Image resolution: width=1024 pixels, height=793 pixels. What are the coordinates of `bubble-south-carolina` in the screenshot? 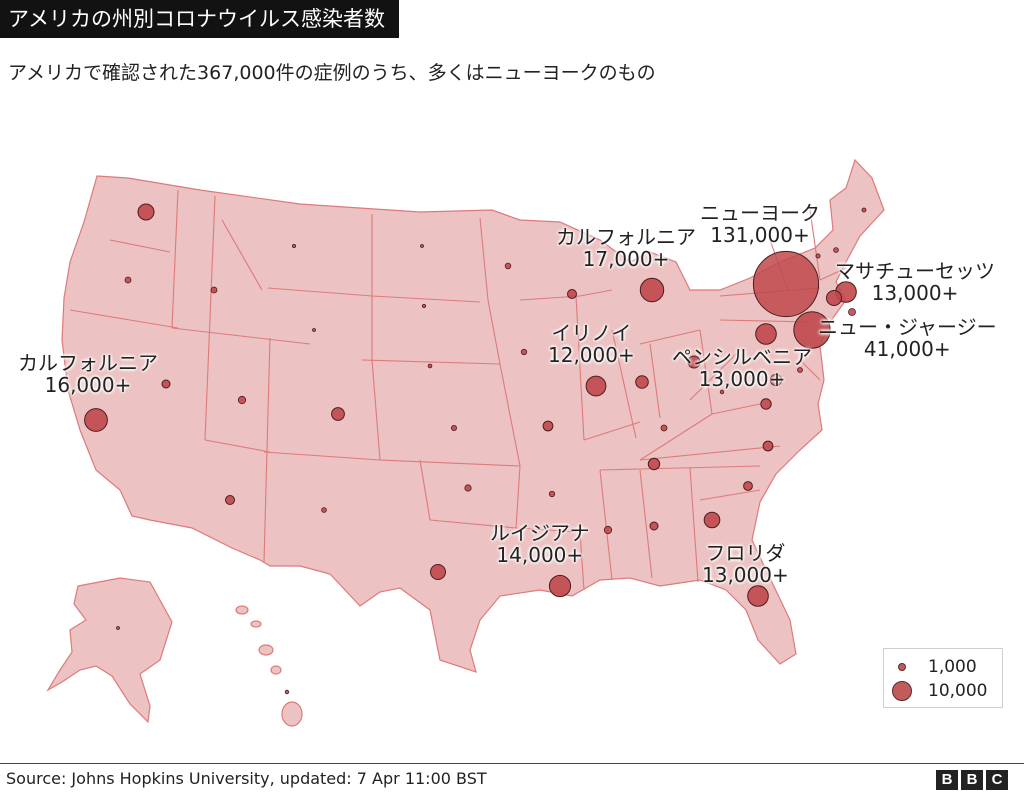 It's located at (748, 486).